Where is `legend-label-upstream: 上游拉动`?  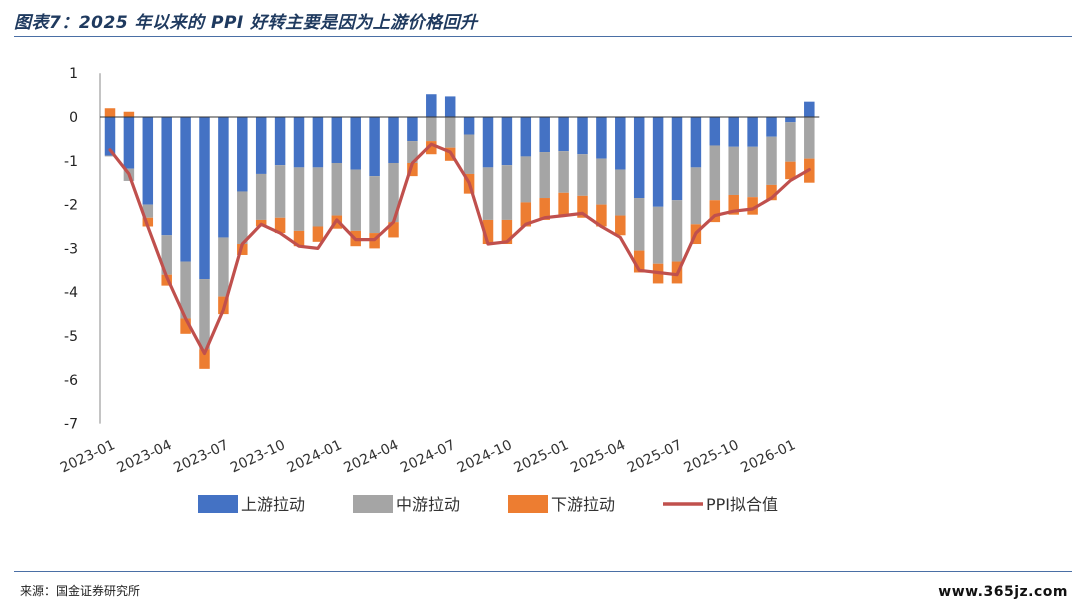
legend-label-upstream: 上游拉动 is located at coordinates (273, 504).